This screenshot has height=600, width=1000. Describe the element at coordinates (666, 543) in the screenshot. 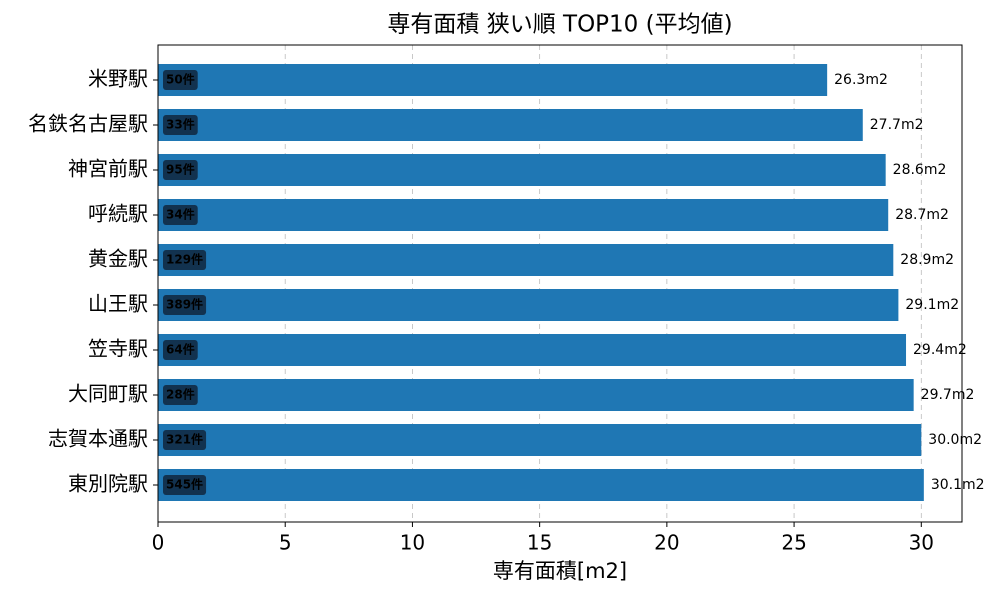

I see `x-tick-label: 20` at that location.